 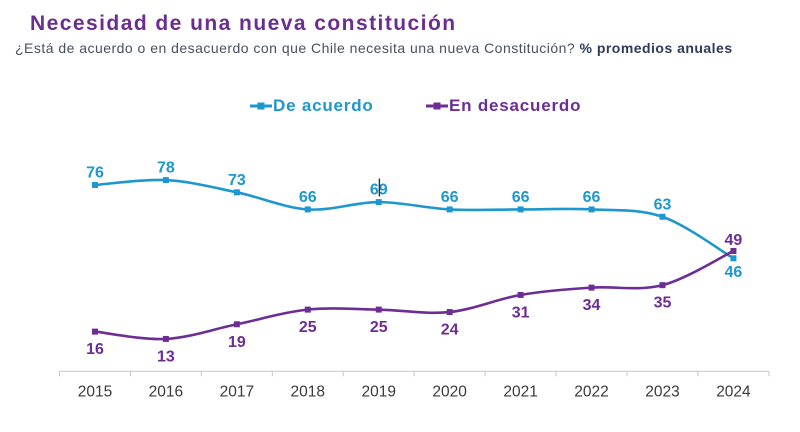 What do you see at coordinates (166, 168) in the screenshot?
I see `svg-text: 78` at bounding box center [166, 168].